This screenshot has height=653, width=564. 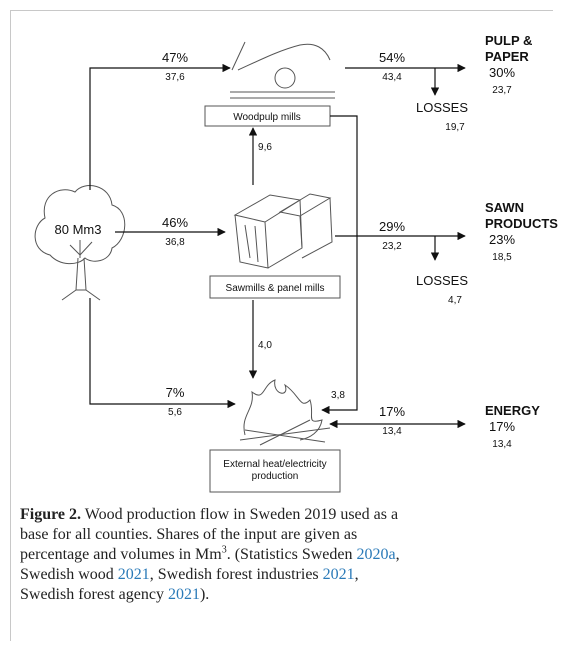 What do you see at coordinates (175, 222) in the screenshot?
I see `flow-percent: 46%` at bounding box center [175, 222].